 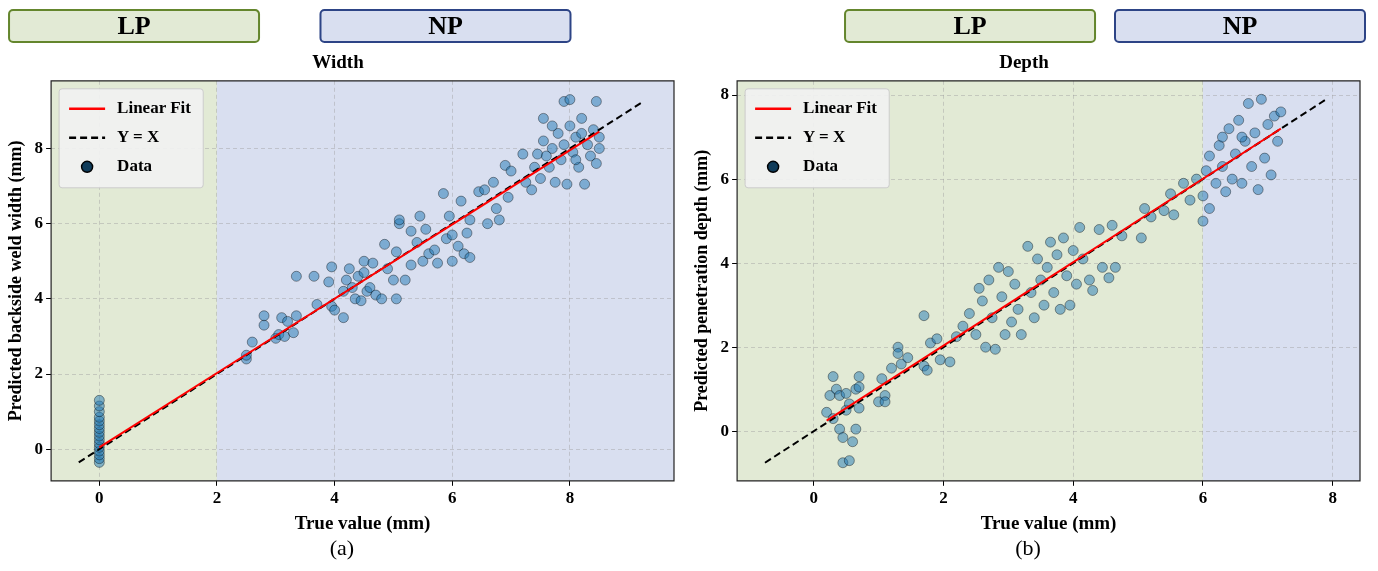 What do you see at coordinates (1024, 62) in the screenshot?
I see `chart-title: Depth` at bounding box center [1024, 62].